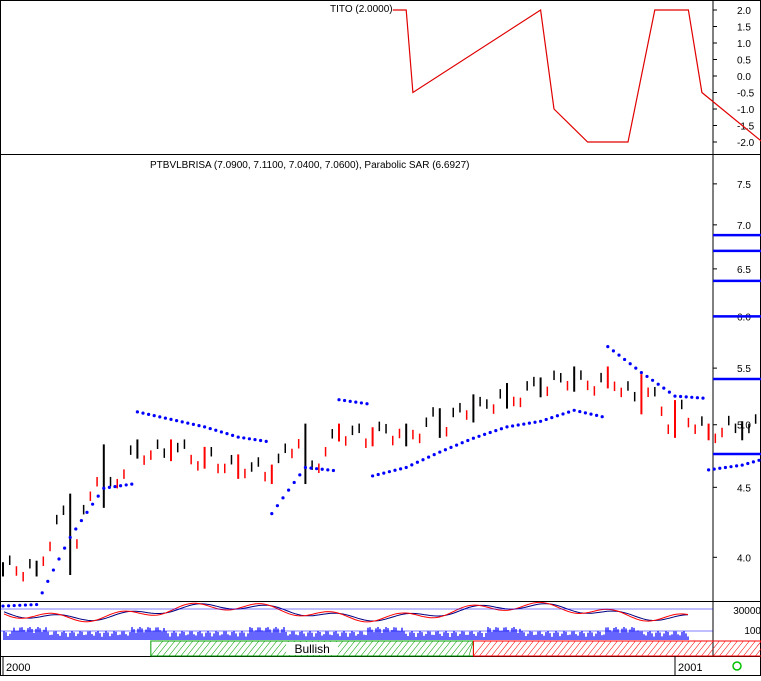 The image size is (761, 681). What do you see at coordinates (361, 9) in the screenshot?
I see `tito-title: TITO (2.0000)` at bounding box center [361, 9].